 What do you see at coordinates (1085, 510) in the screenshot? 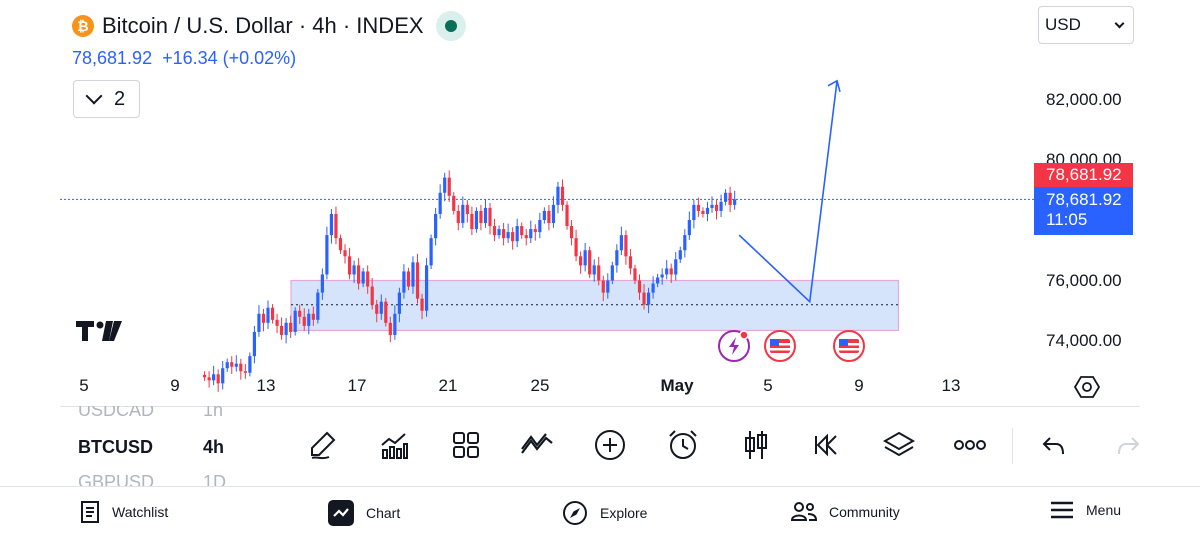
I see `nav-menu: Menu` at bounding box center [1085, 510].